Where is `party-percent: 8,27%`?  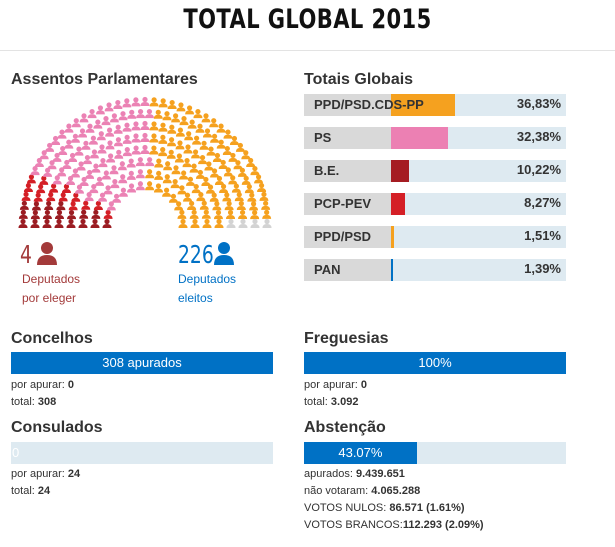 party-percent: 8,27% is located at coordinates (542, 202).